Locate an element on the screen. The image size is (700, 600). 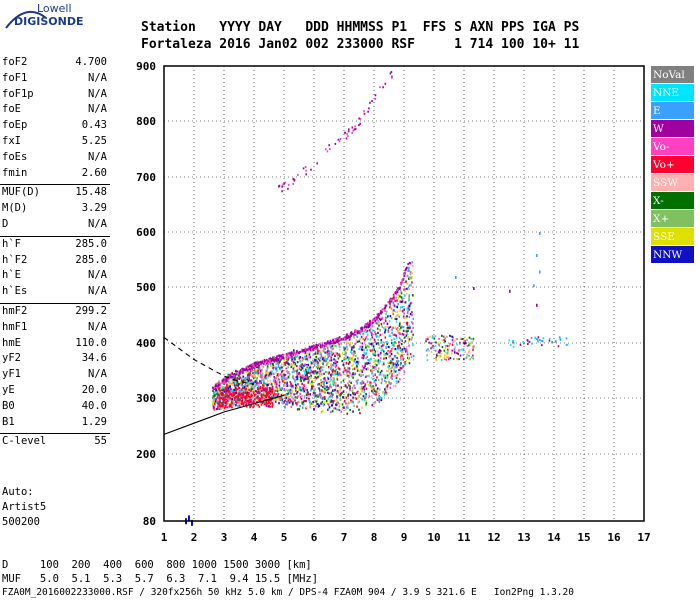
oblique-mark is located at coordinates (513, 343).